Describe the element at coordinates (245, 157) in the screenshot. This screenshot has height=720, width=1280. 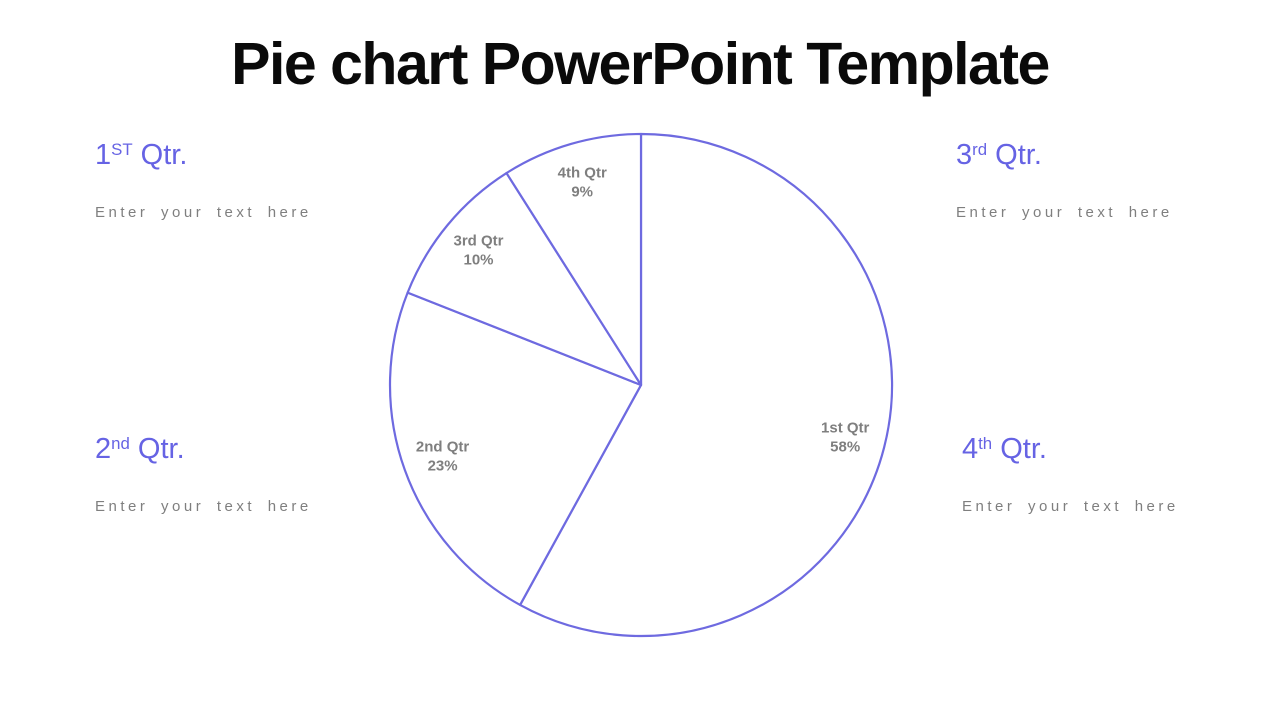
I see `heading-1st-qtr: 1ST Qtr.` at that location.